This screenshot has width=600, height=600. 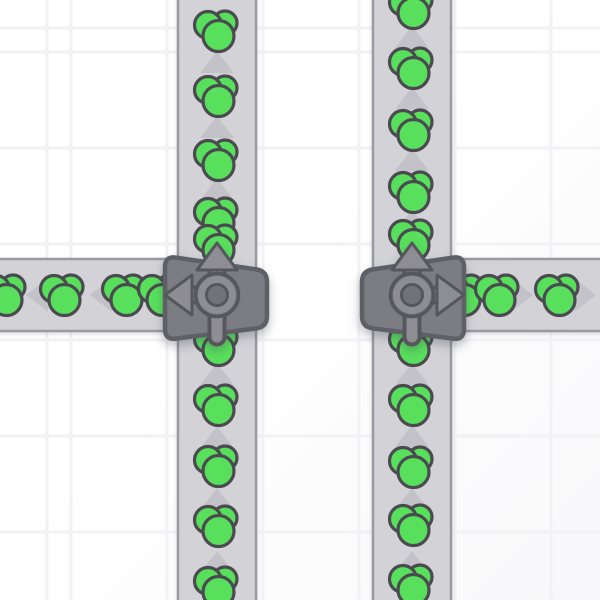 I want to click on splitter-output-arrow-right-icon, so click(x=450, y=295).